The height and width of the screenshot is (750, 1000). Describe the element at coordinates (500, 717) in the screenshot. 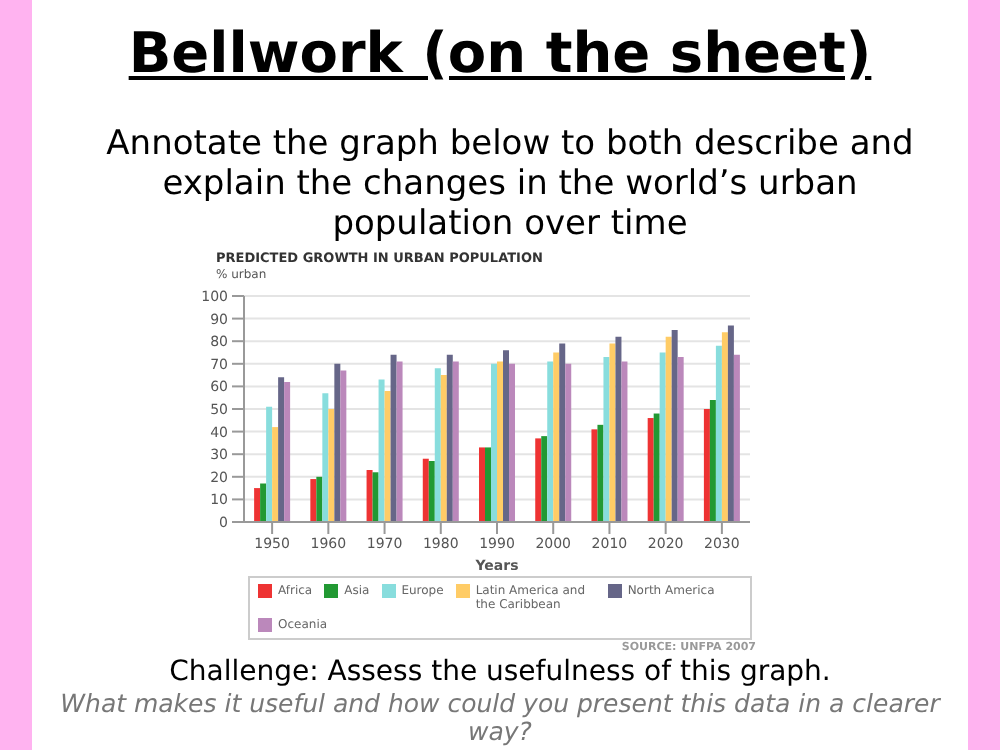

I see `text: What makes it useful and how could you present this data in a clearer way?` at that location.